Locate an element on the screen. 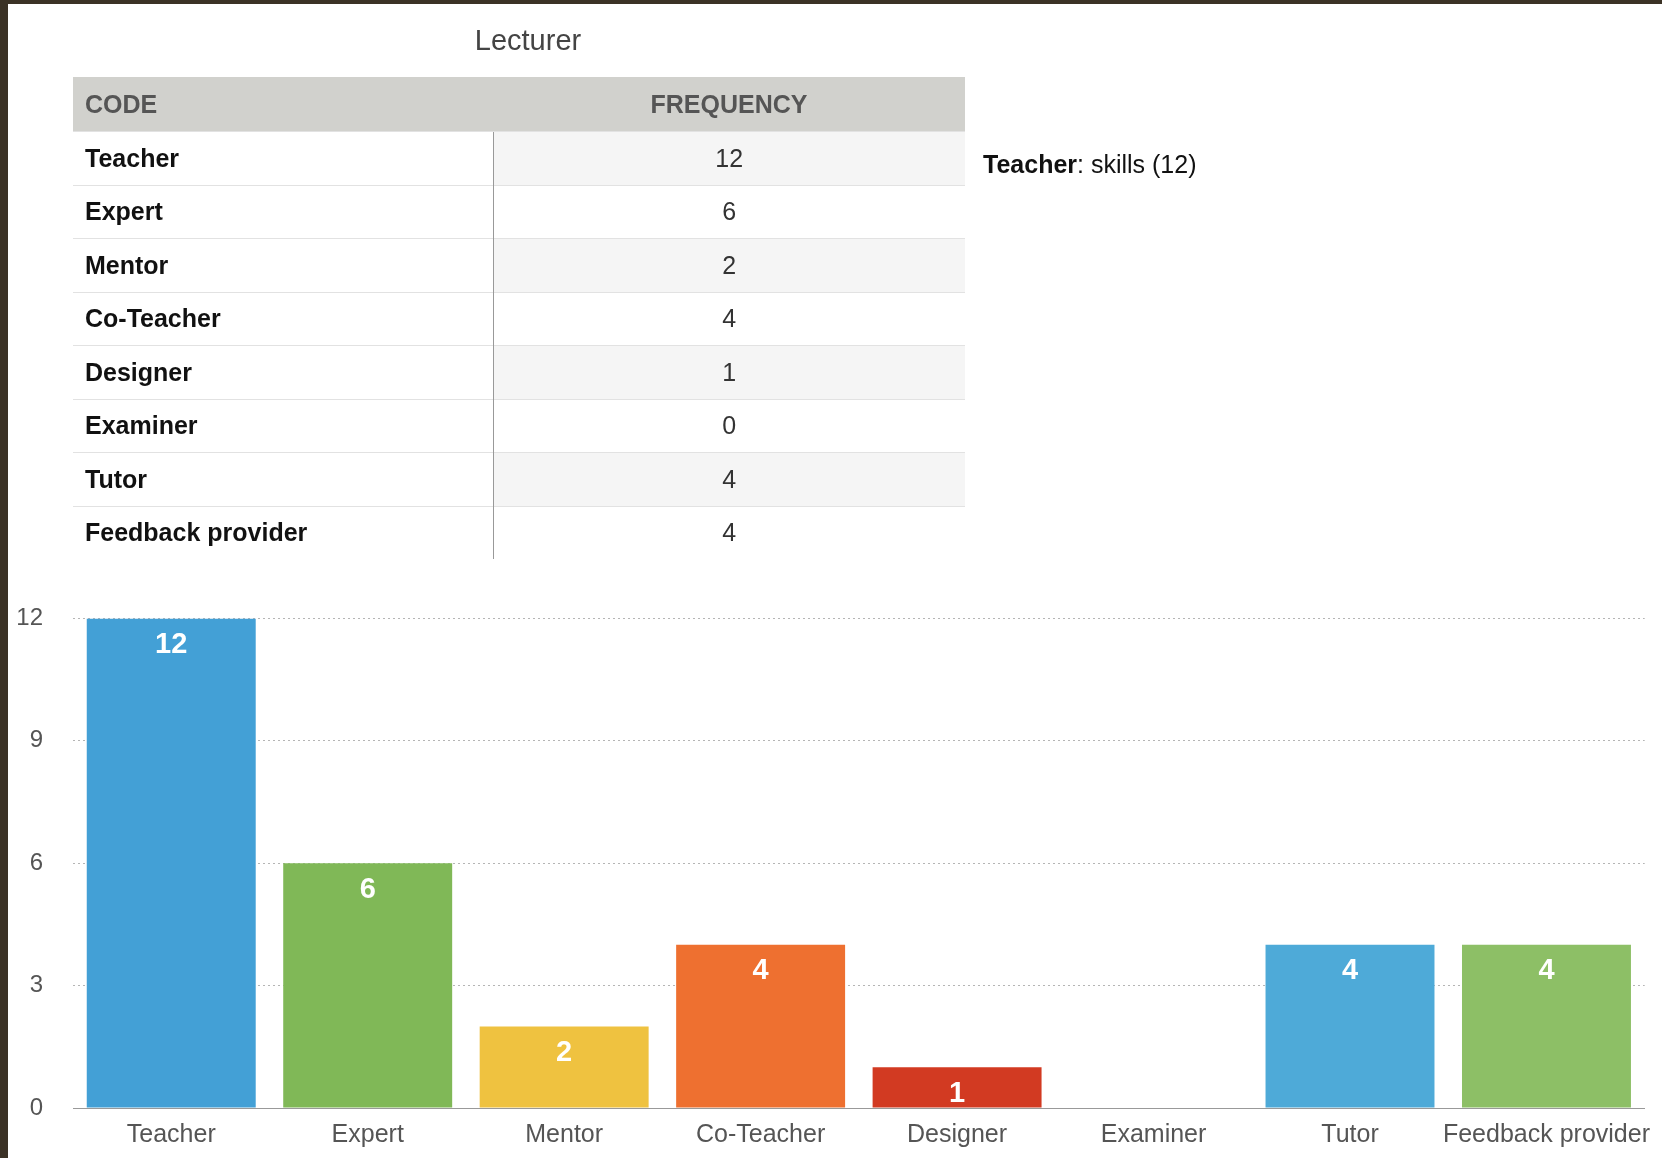 The width and height of the screenshot is (1662, 1158). x-tick-label: Teacher is located at coordinates (171, 1132).